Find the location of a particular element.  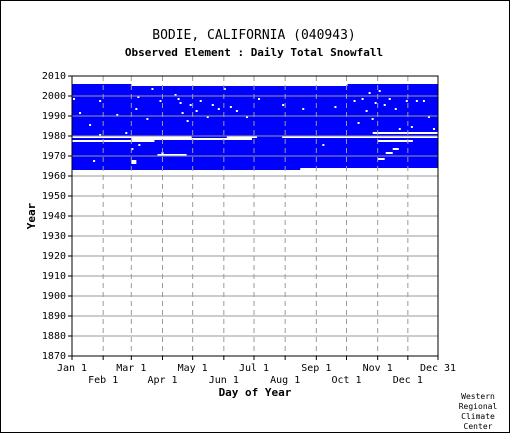

x-tick-label: Jun 1 is located at coordinates (224, 380).